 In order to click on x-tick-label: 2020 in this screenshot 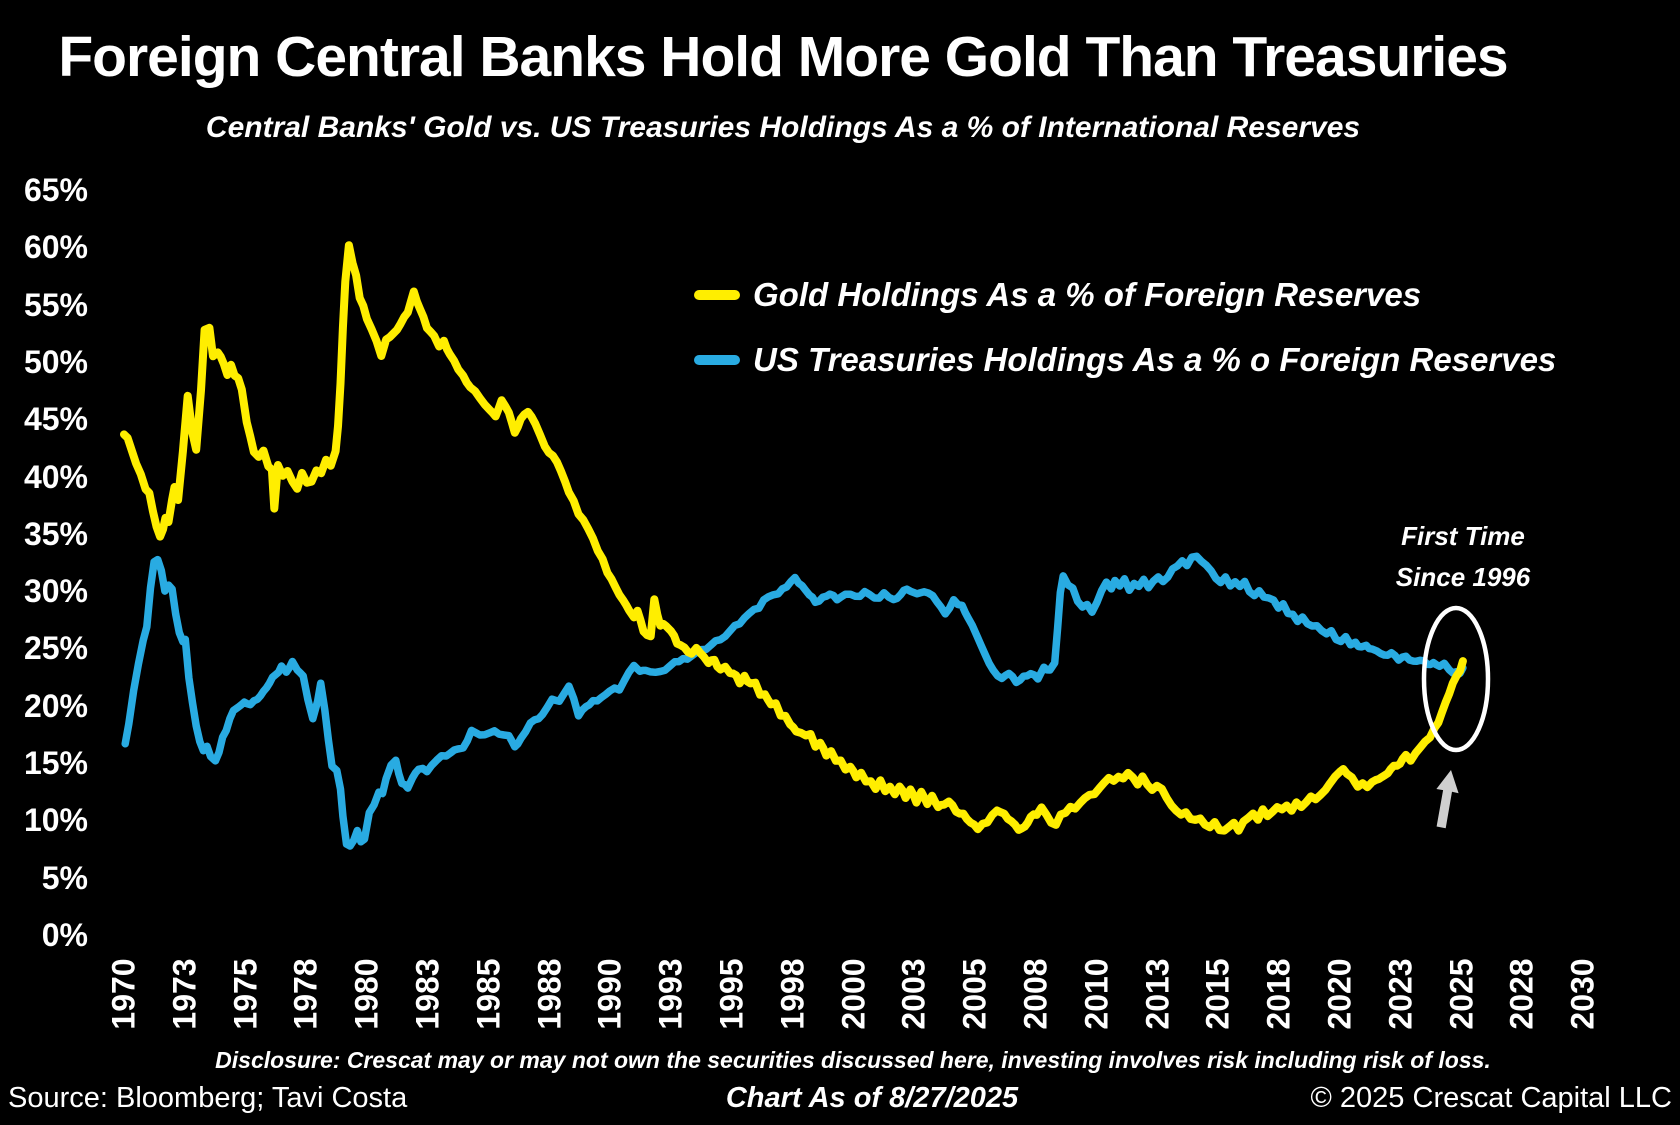, I will do `click(1339, 994)`.